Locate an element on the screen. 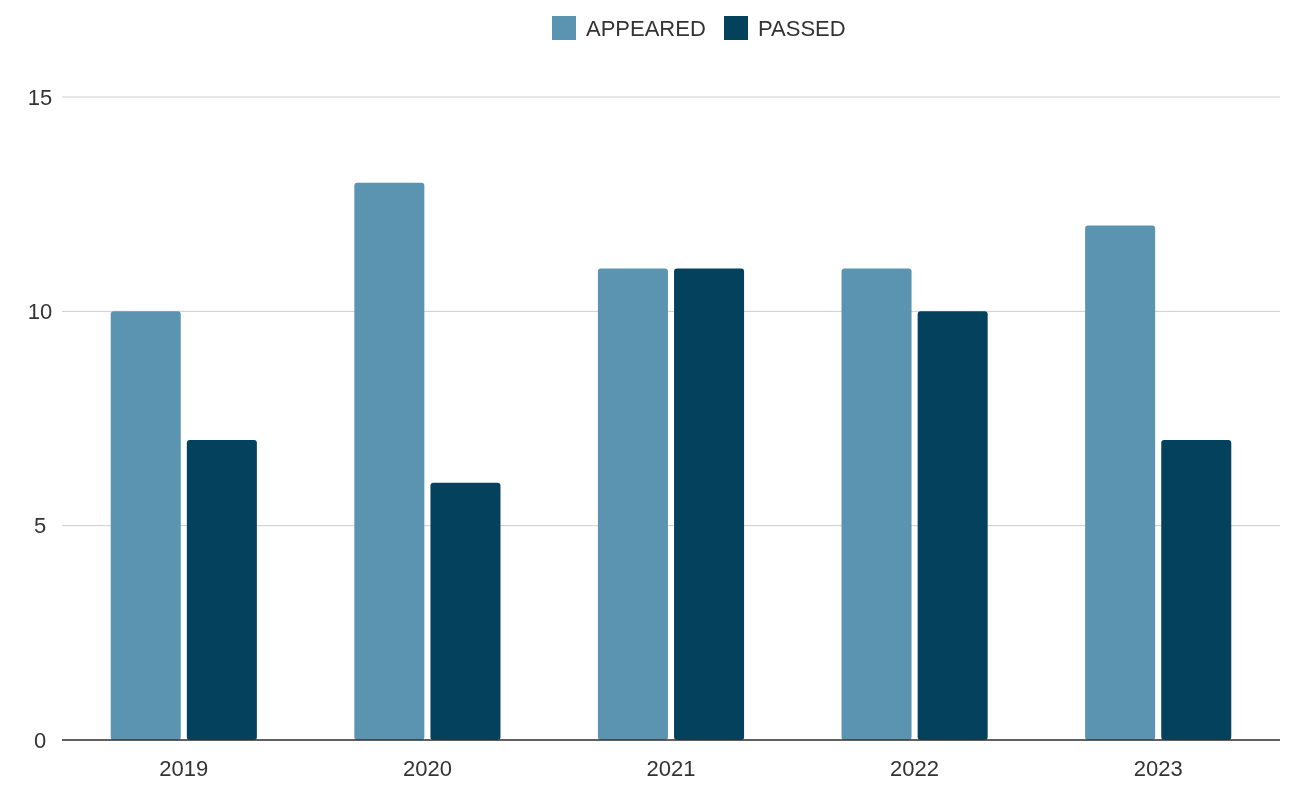  y-tick-label: 0 is located at coordinates (40, 740).